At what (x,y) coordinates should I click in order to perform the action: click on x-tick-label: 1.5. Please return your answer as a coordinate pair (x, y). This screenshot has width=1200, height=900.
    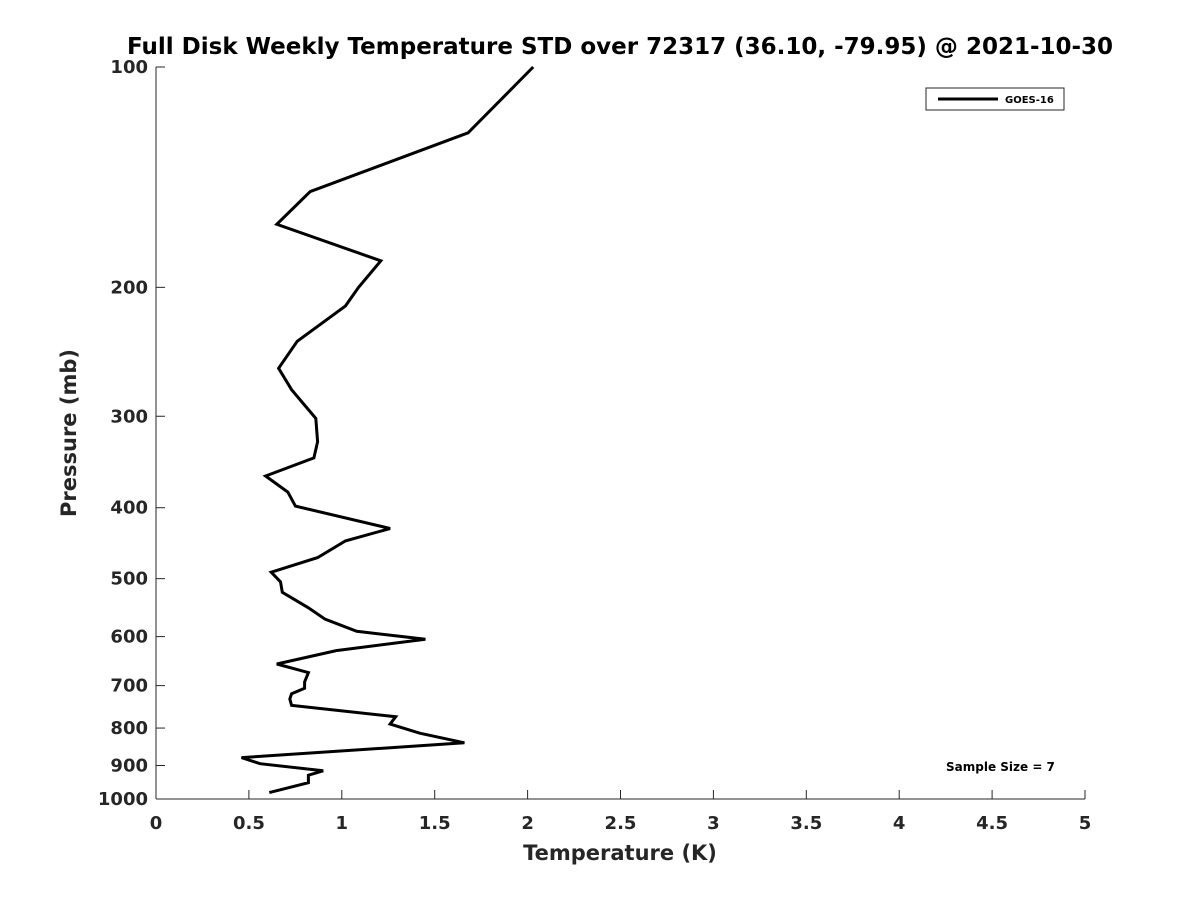
    Looking at the image, I should click on (435, 823).